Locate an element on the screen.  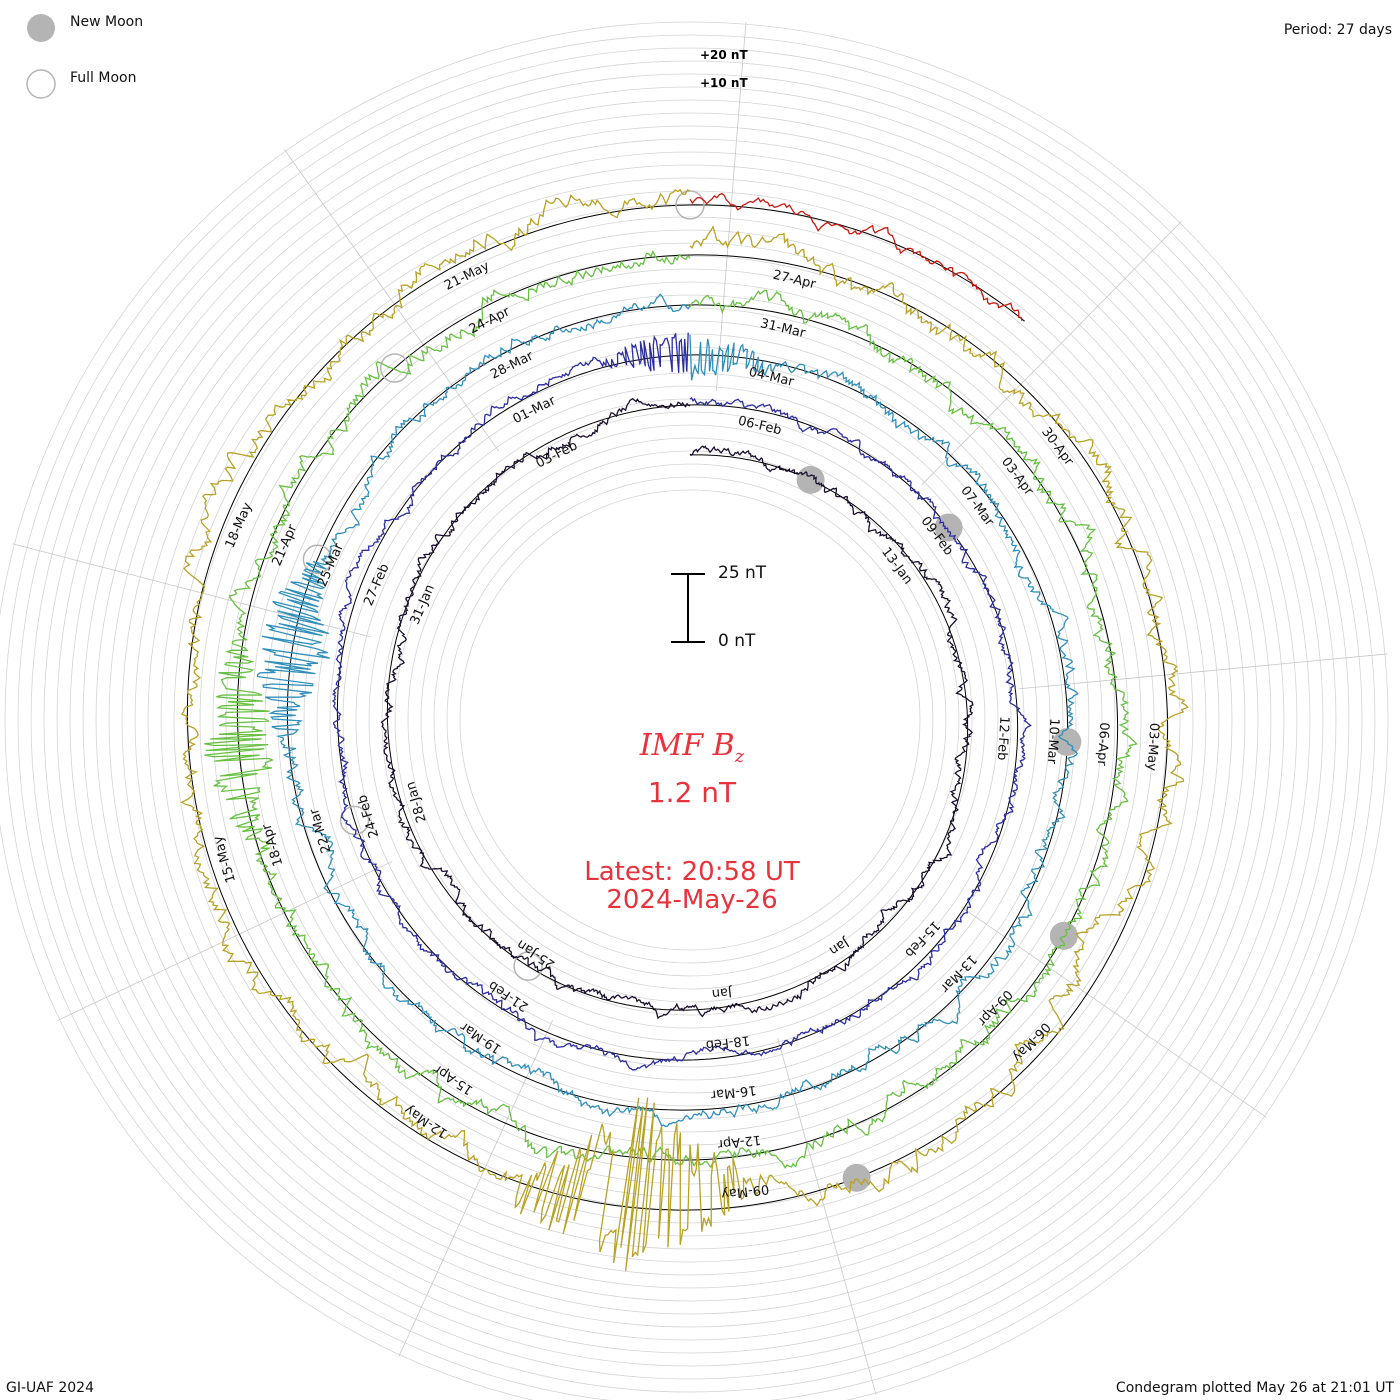
date-label: 06-Apr is located at coordinates (1103, 744).